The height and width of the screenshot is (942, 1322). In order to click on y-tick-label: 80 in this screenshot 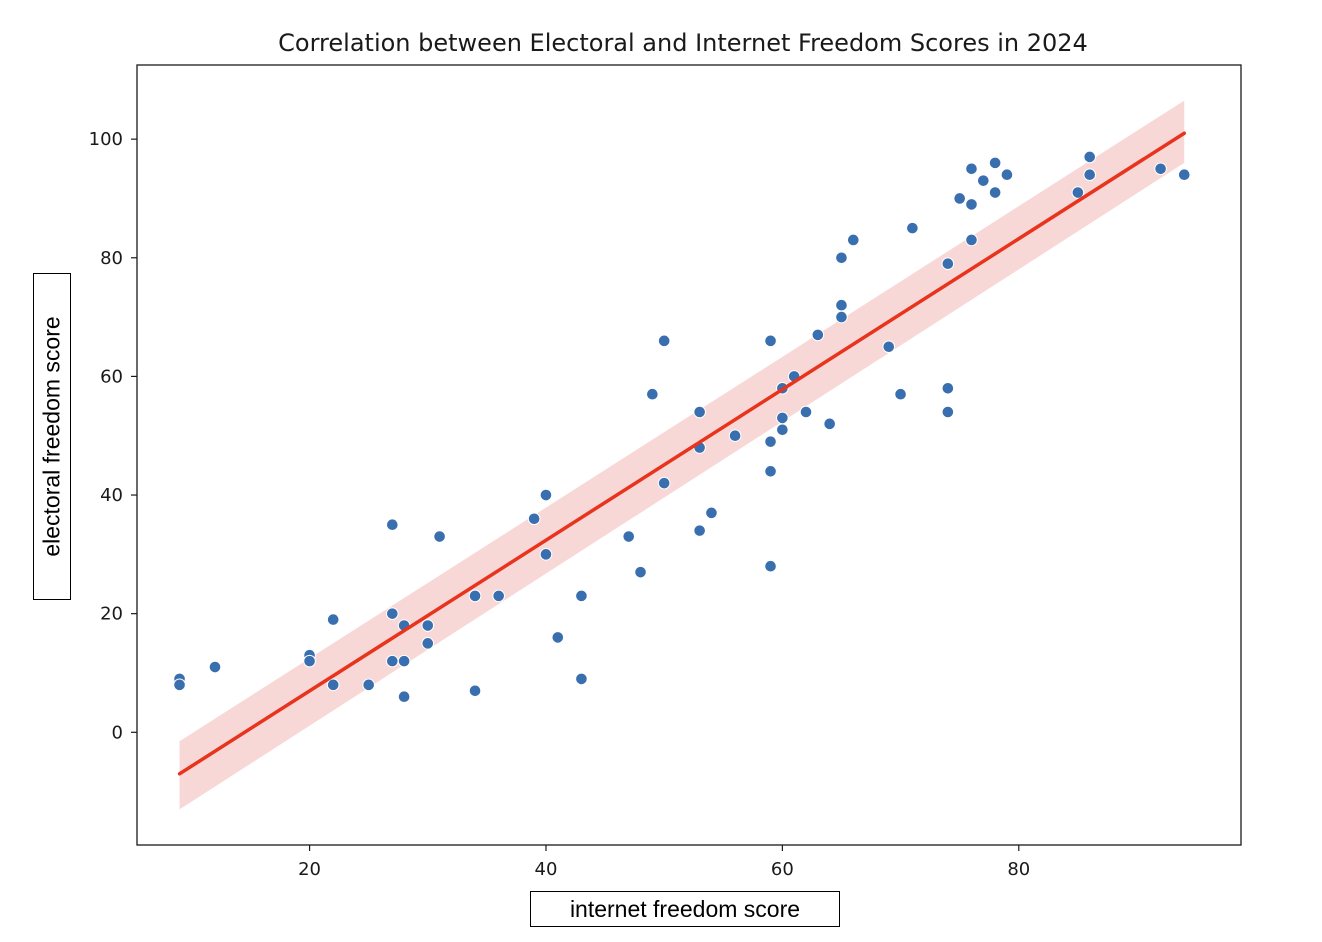, I will do `click(111, 258)`.